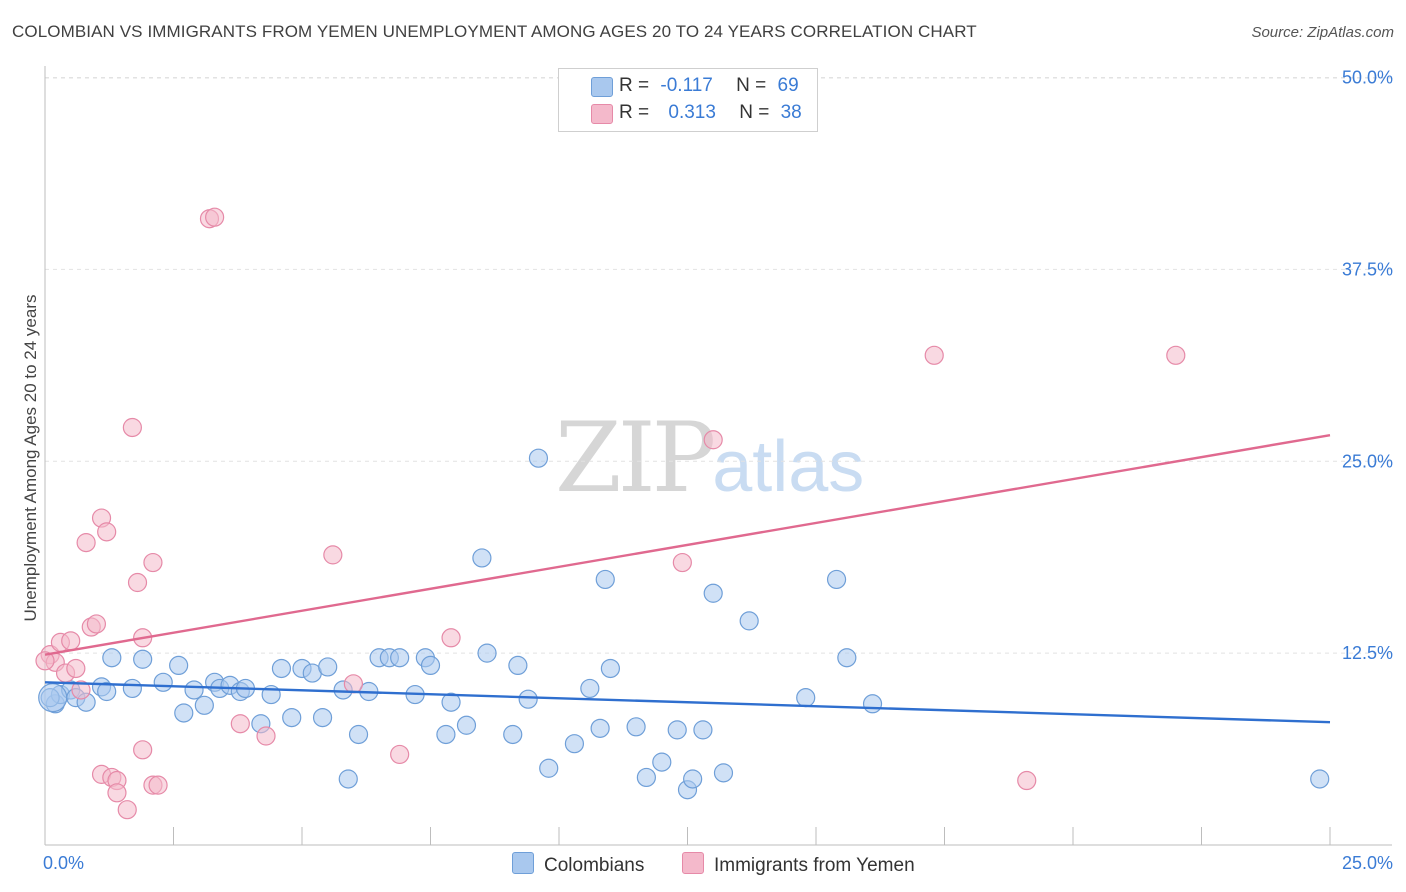 This screenshot has width=1406, height=892. What do you see at coordinates (688, 100) in the screenshot?
I see `stats-legend: R = -0.117 N = 69 R = 0.313 N = 38` at bounding box center [688, 100].